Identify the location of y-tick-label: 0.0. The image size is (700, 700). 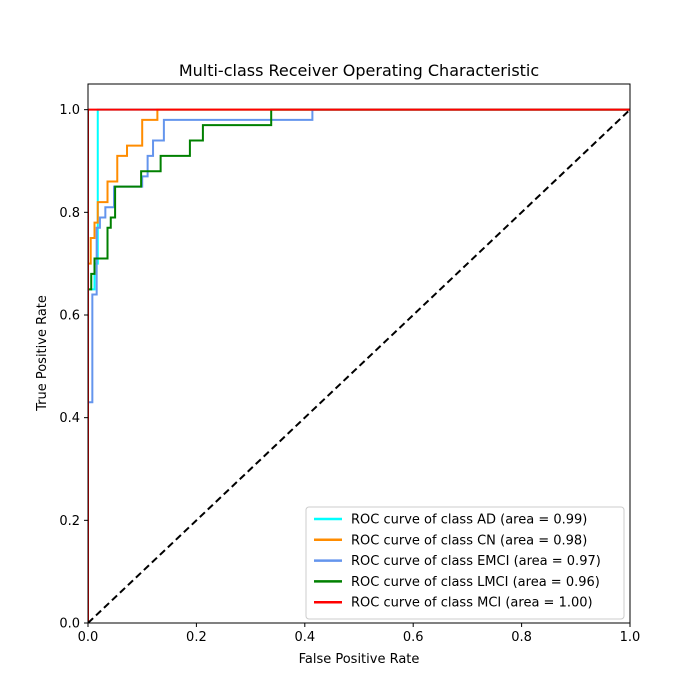
(69, 624).